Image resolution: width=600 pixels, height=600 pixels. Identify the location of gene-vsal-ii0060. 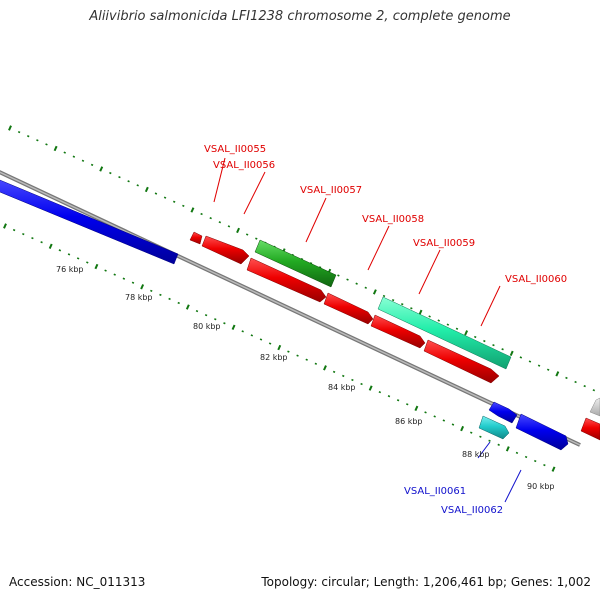
(461, 361).